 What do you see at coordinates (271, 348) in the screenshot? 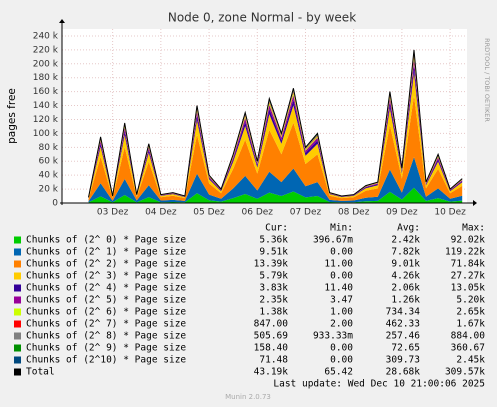
I see `legend-cur: 158.40` at bounding box center [271, 348].